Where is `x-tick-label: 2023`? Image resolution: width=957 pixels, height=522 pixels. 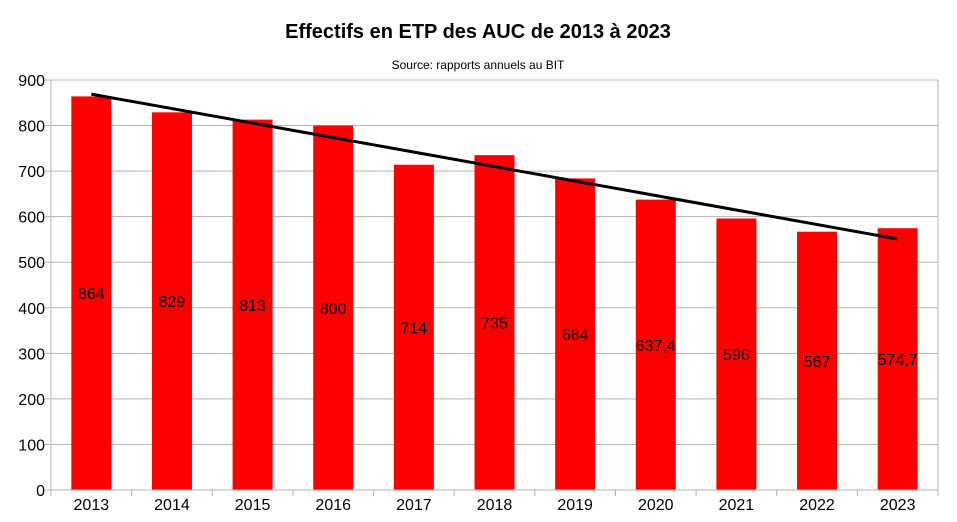 x-tick-label: 2023 is located at coordinates (898, 505).